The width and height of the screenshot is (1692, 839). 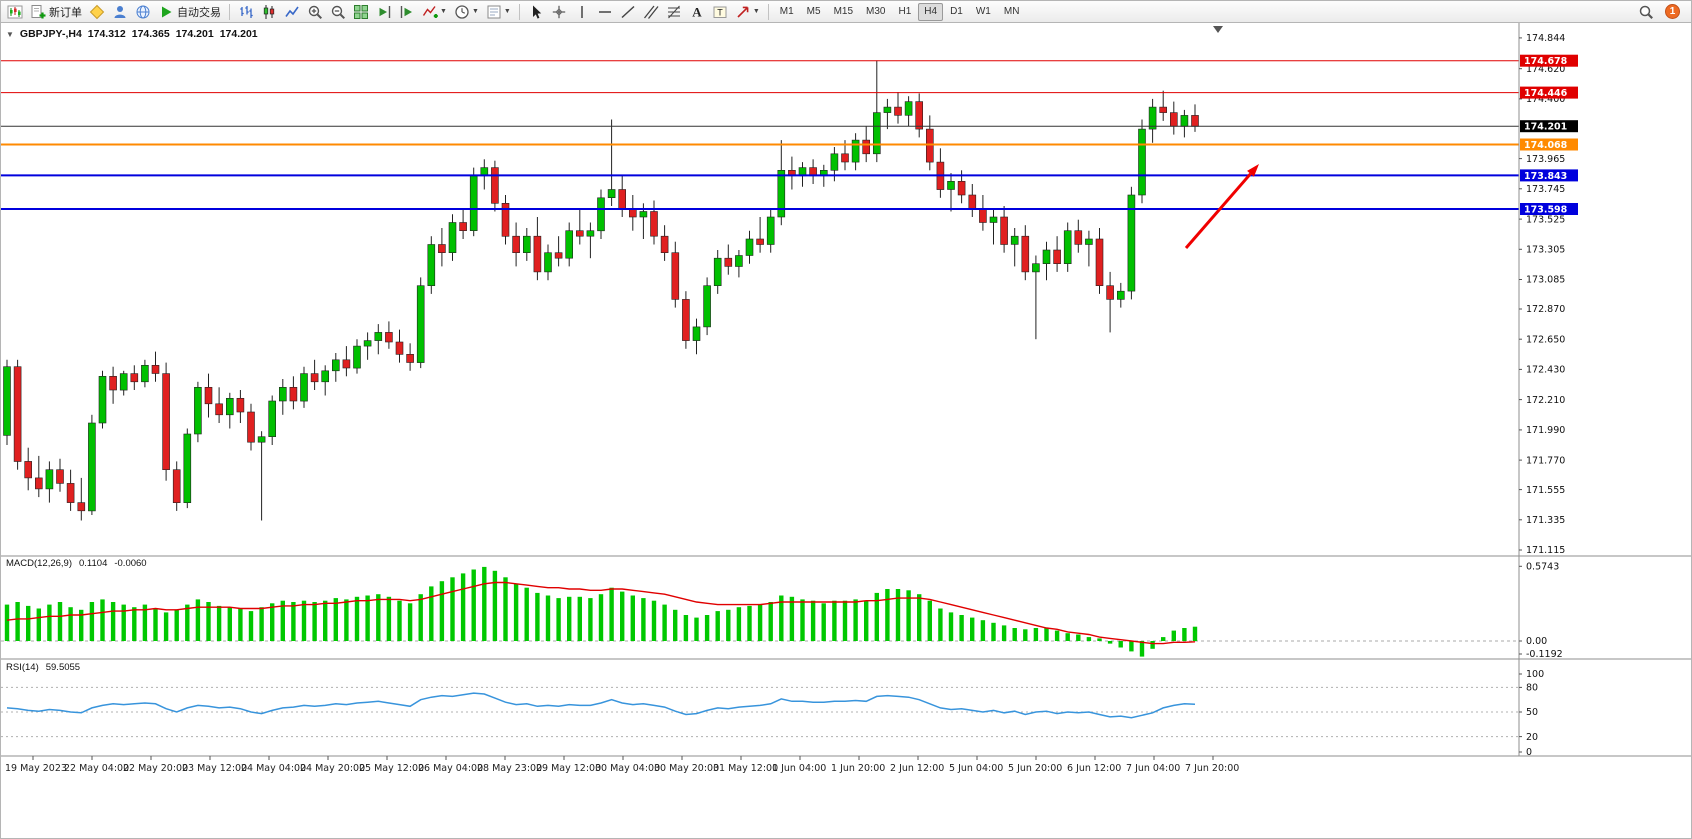 What do you see at coordinates (1532, 688) in the screenshot?
I see `svg-text: 80` at bounding box center [1532, 688].